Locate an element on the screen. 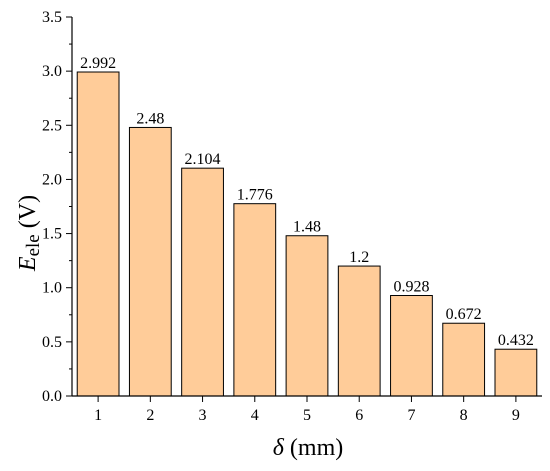 This screenshot has height=471, width=550. x-tick-label-9: 9 is located at coordinates (516, 415).